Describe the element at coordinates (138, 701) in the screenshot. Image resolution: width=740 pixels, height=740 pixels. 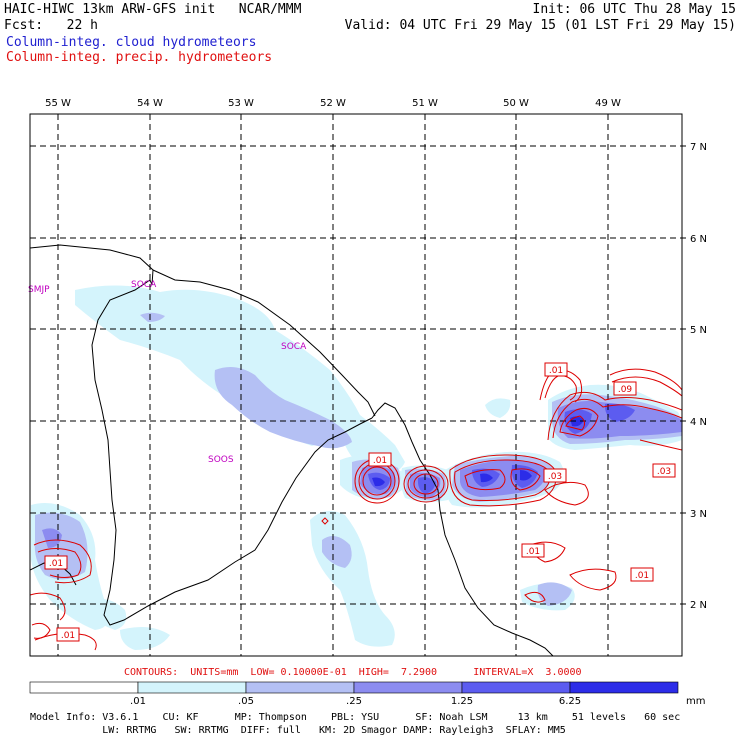
I see `colorbar-tick-label: .01` at that location.